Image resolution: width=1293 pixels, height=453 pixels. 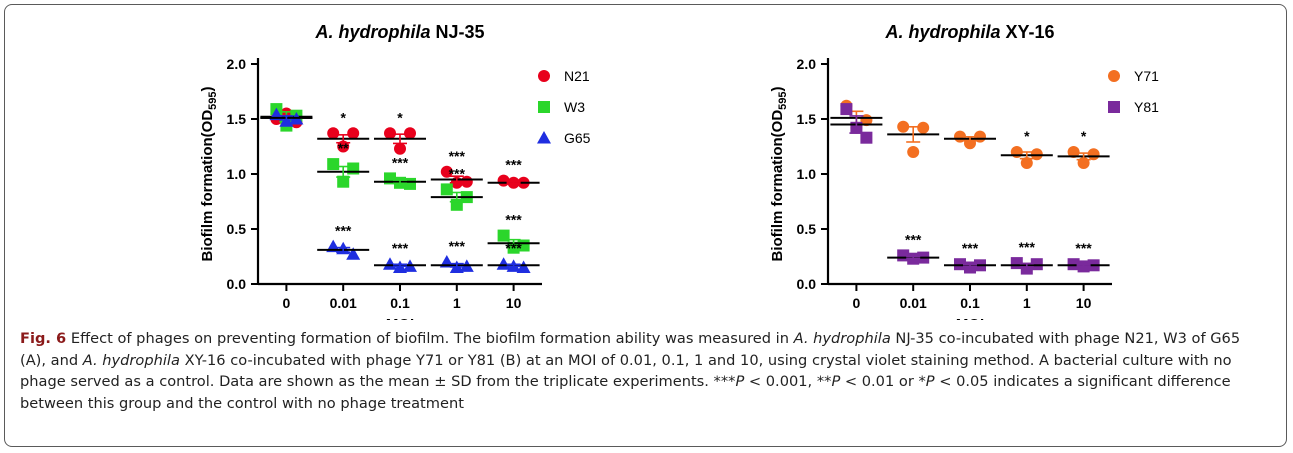 I want to click on x-tick-label: 0.01, so click(x=343, y=303).